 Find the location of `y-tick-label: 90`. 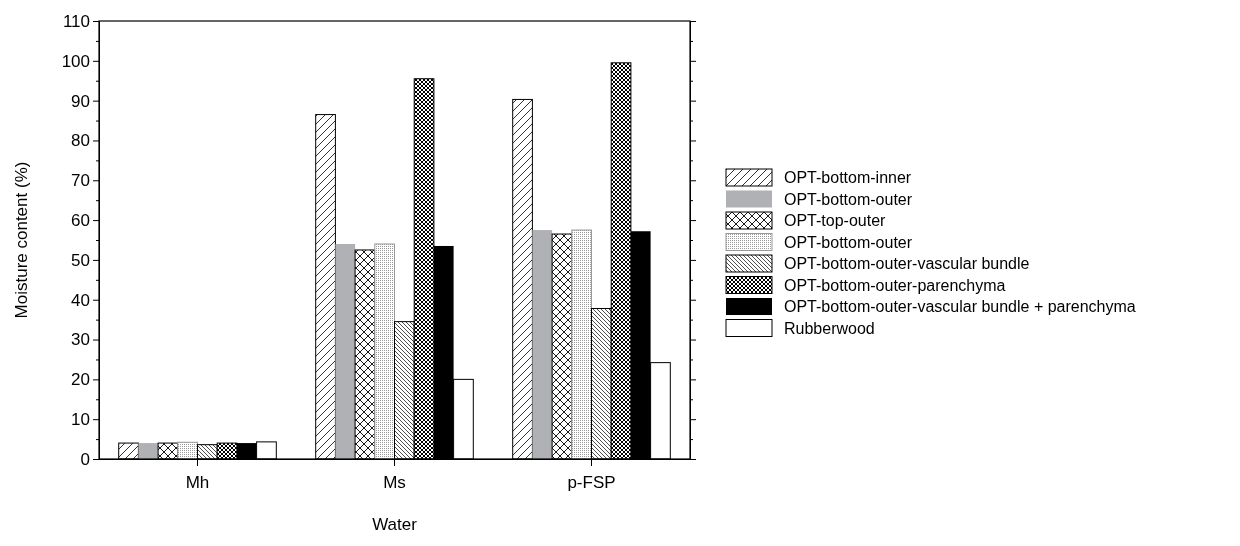

y-tick-label: 90 is located at coordinates (80, 101).